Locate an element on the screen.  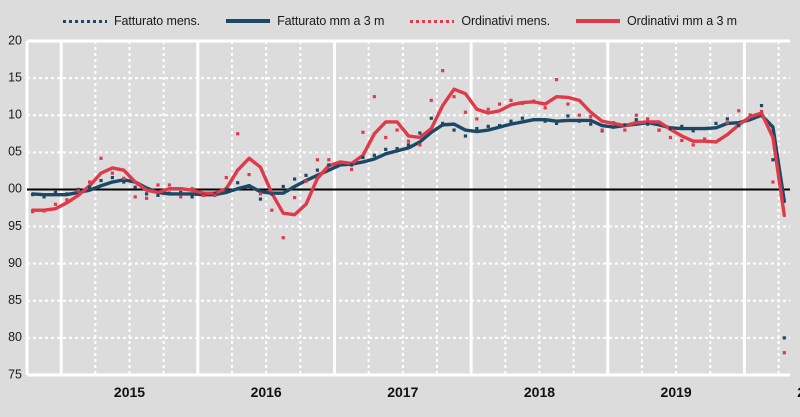
legend-item-fatturato-mens: Fatturato mens. is located at coordinates (131, 21).